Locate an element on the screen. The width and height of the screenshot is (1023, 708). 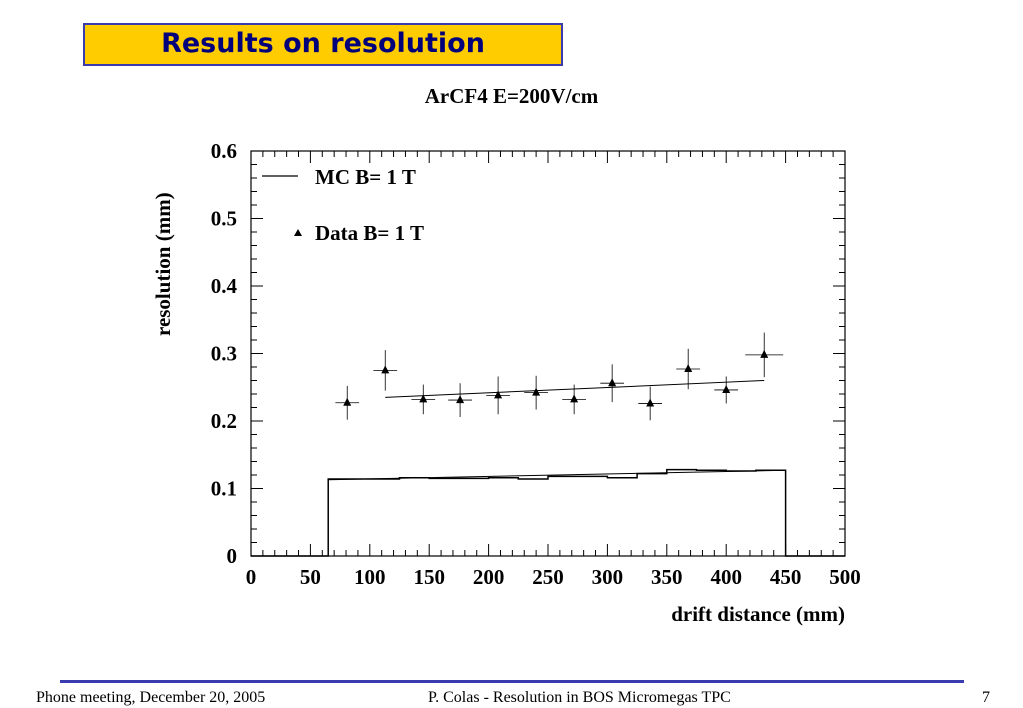
data-fit-line is located at coordinates (575, 389).